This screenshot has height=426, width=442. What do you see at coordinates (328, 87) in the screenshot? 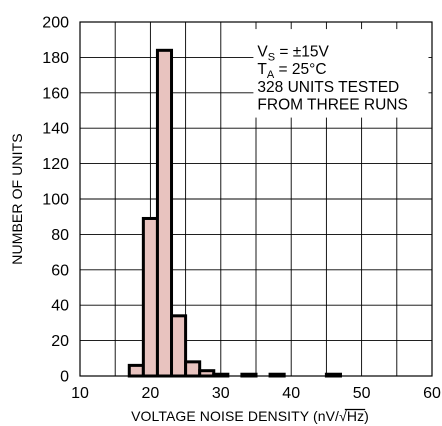
I see `annotation-units-tested: 328 UNITS TESTED` at bounding box center [328, 87].